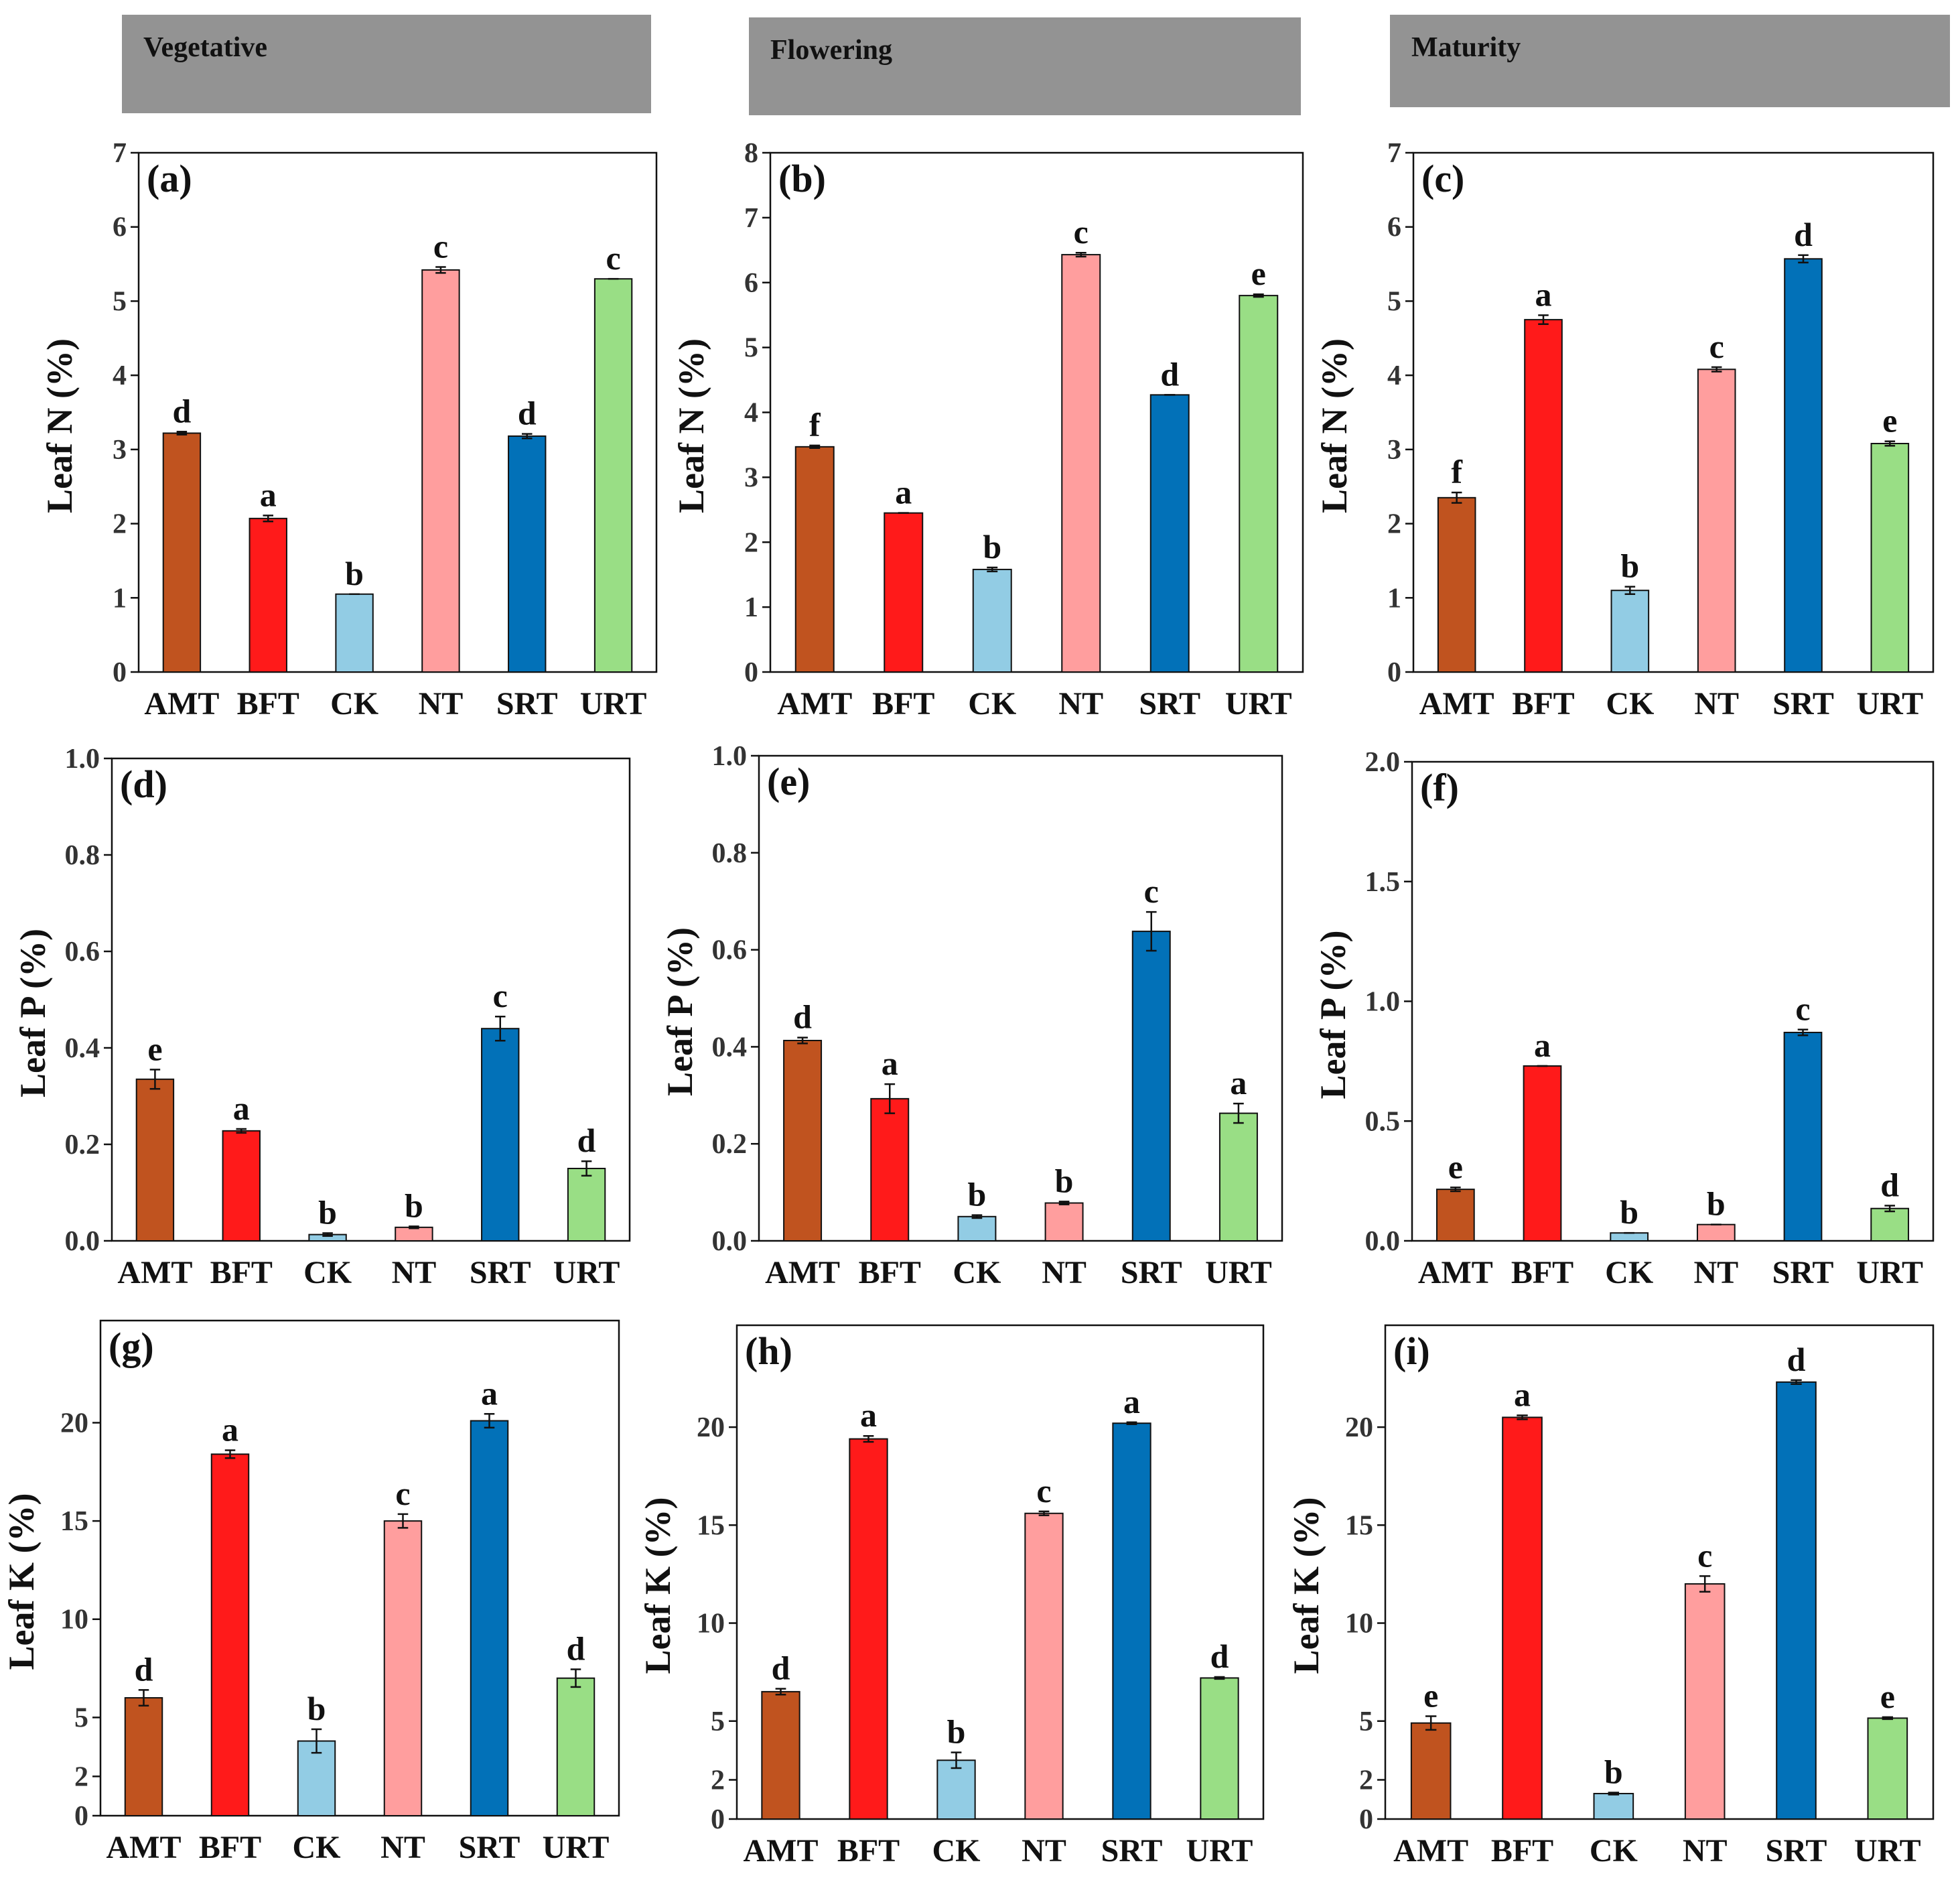 The width and height of the screenshot is (1960, 1878). What do you see at coordinates (1334, 426) in the screenshot?
I see `y-axis-label: Leaf N (%)` at bounding box center [1334, 426].